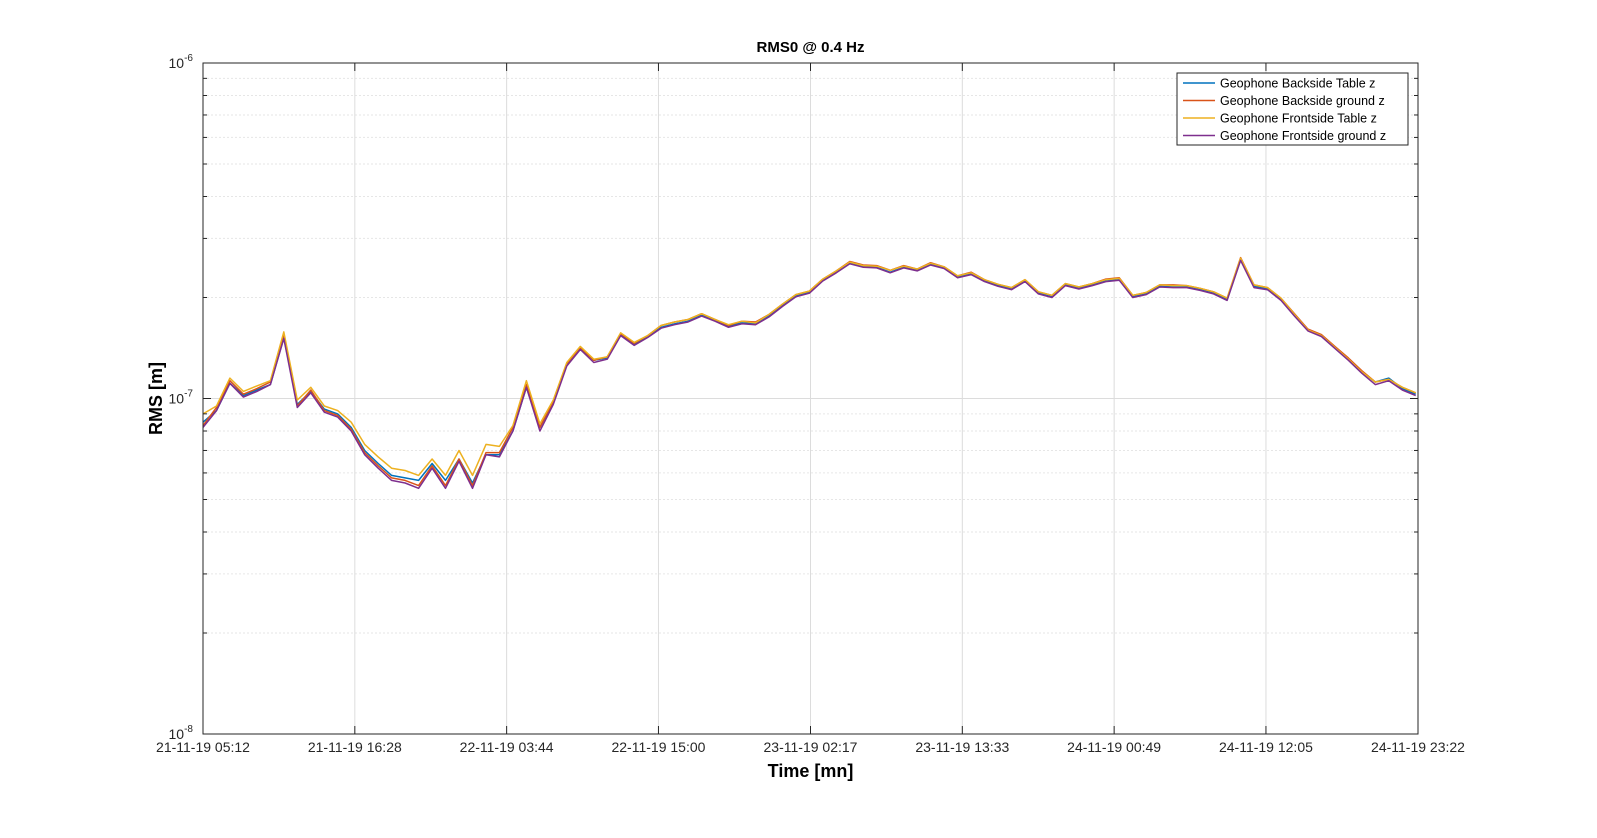 This screenshot has width=1597, height=838. What do you see at coordinates (658, 747) in the screenshot?
I see `x-tick-label: 22-11-19 15:00` at bounding box center [658, 747].